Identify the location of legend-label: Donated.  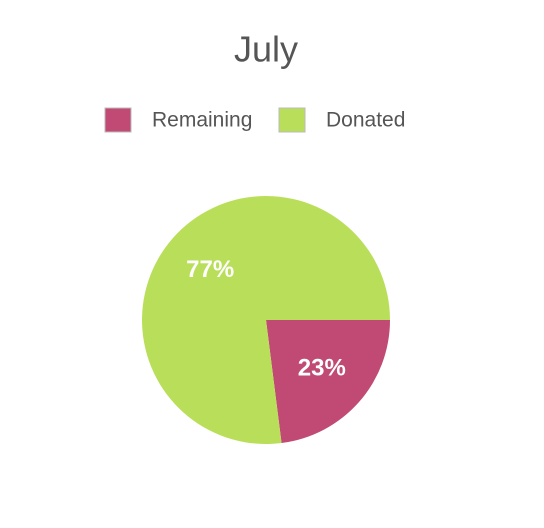
(365, 120).